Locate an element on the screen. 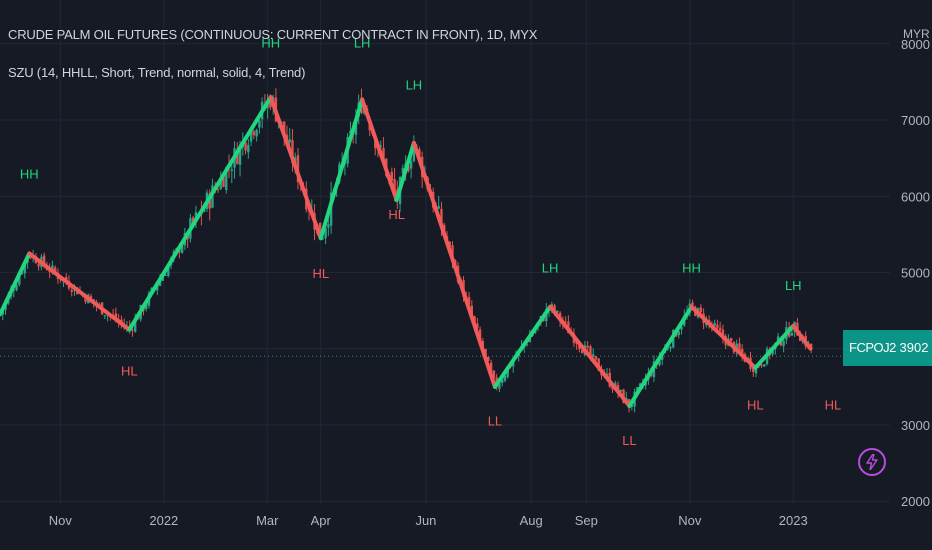 This screenshot has height=550, width=932. time-tick-label: Mar is located at coordinates (267, 520).